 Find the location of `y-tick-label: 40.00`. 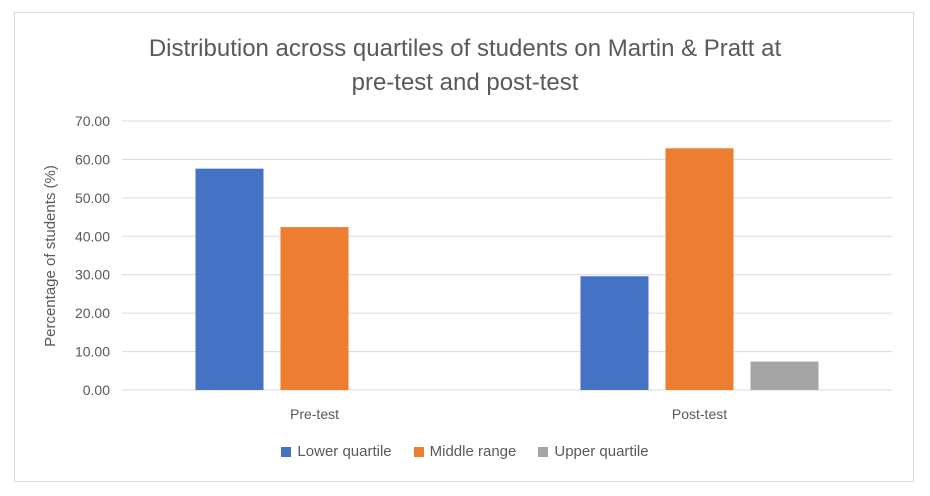

y-tick-label: 40.00 is located at coordinates (92, 236).